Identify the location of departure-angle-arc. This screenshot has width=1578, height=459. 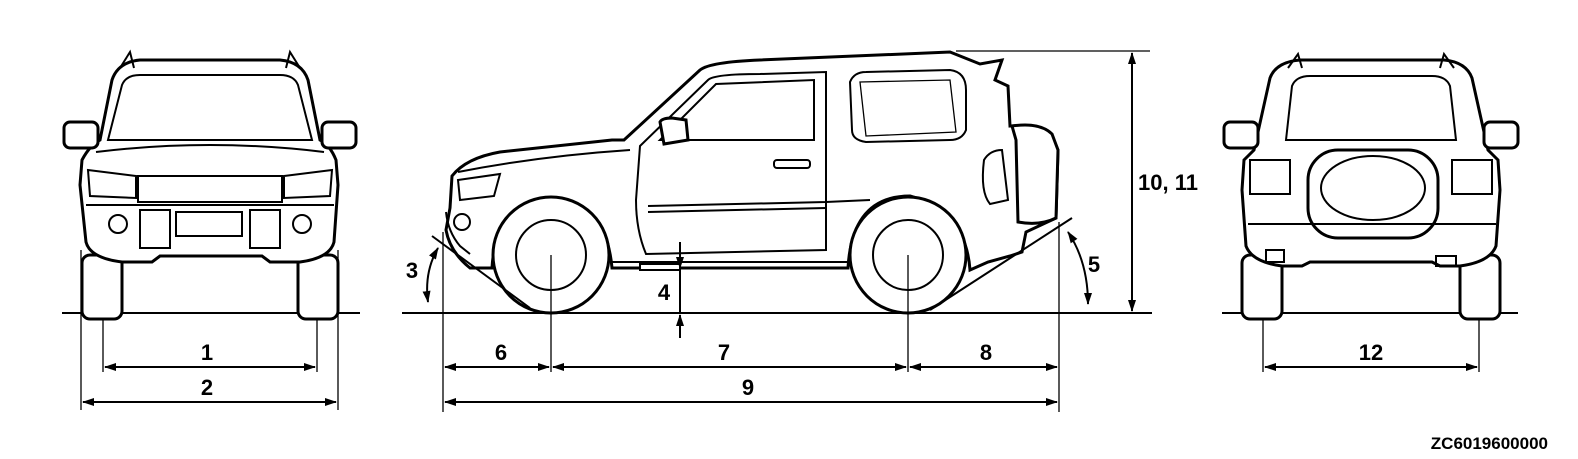
(1079, 268).